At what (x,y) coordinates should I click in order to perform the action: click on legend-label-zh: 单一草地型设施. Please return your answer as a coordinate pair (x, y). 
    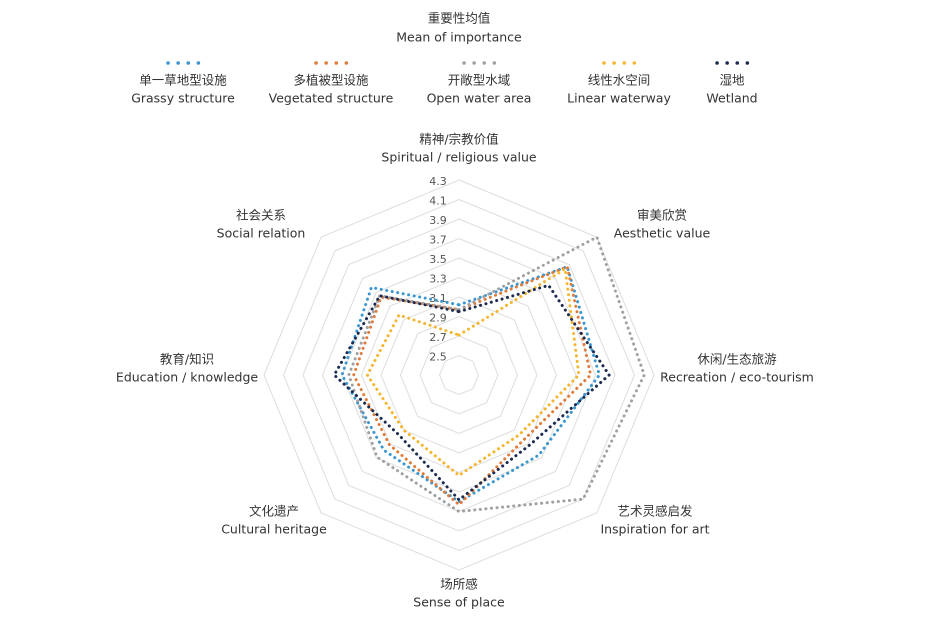
    Looking at the image, I should click on (183, 80).